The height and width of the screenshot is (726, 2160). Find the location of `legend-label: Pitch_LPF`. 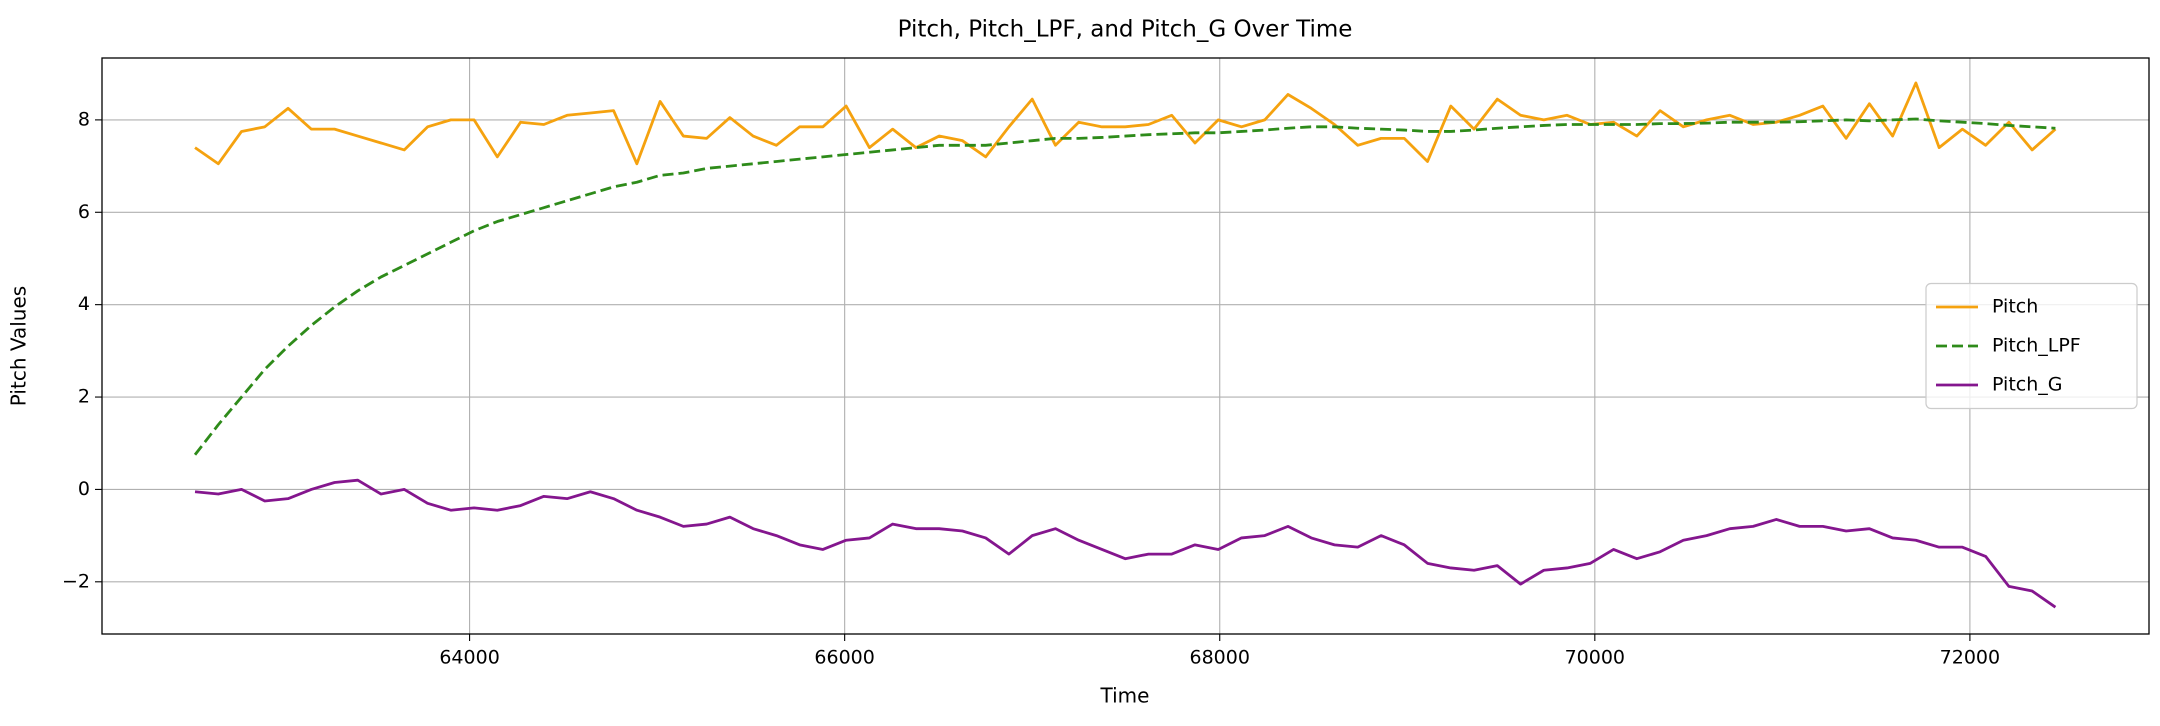

legend-label: Pitch_LPF is located at coordinates (2036, 346).